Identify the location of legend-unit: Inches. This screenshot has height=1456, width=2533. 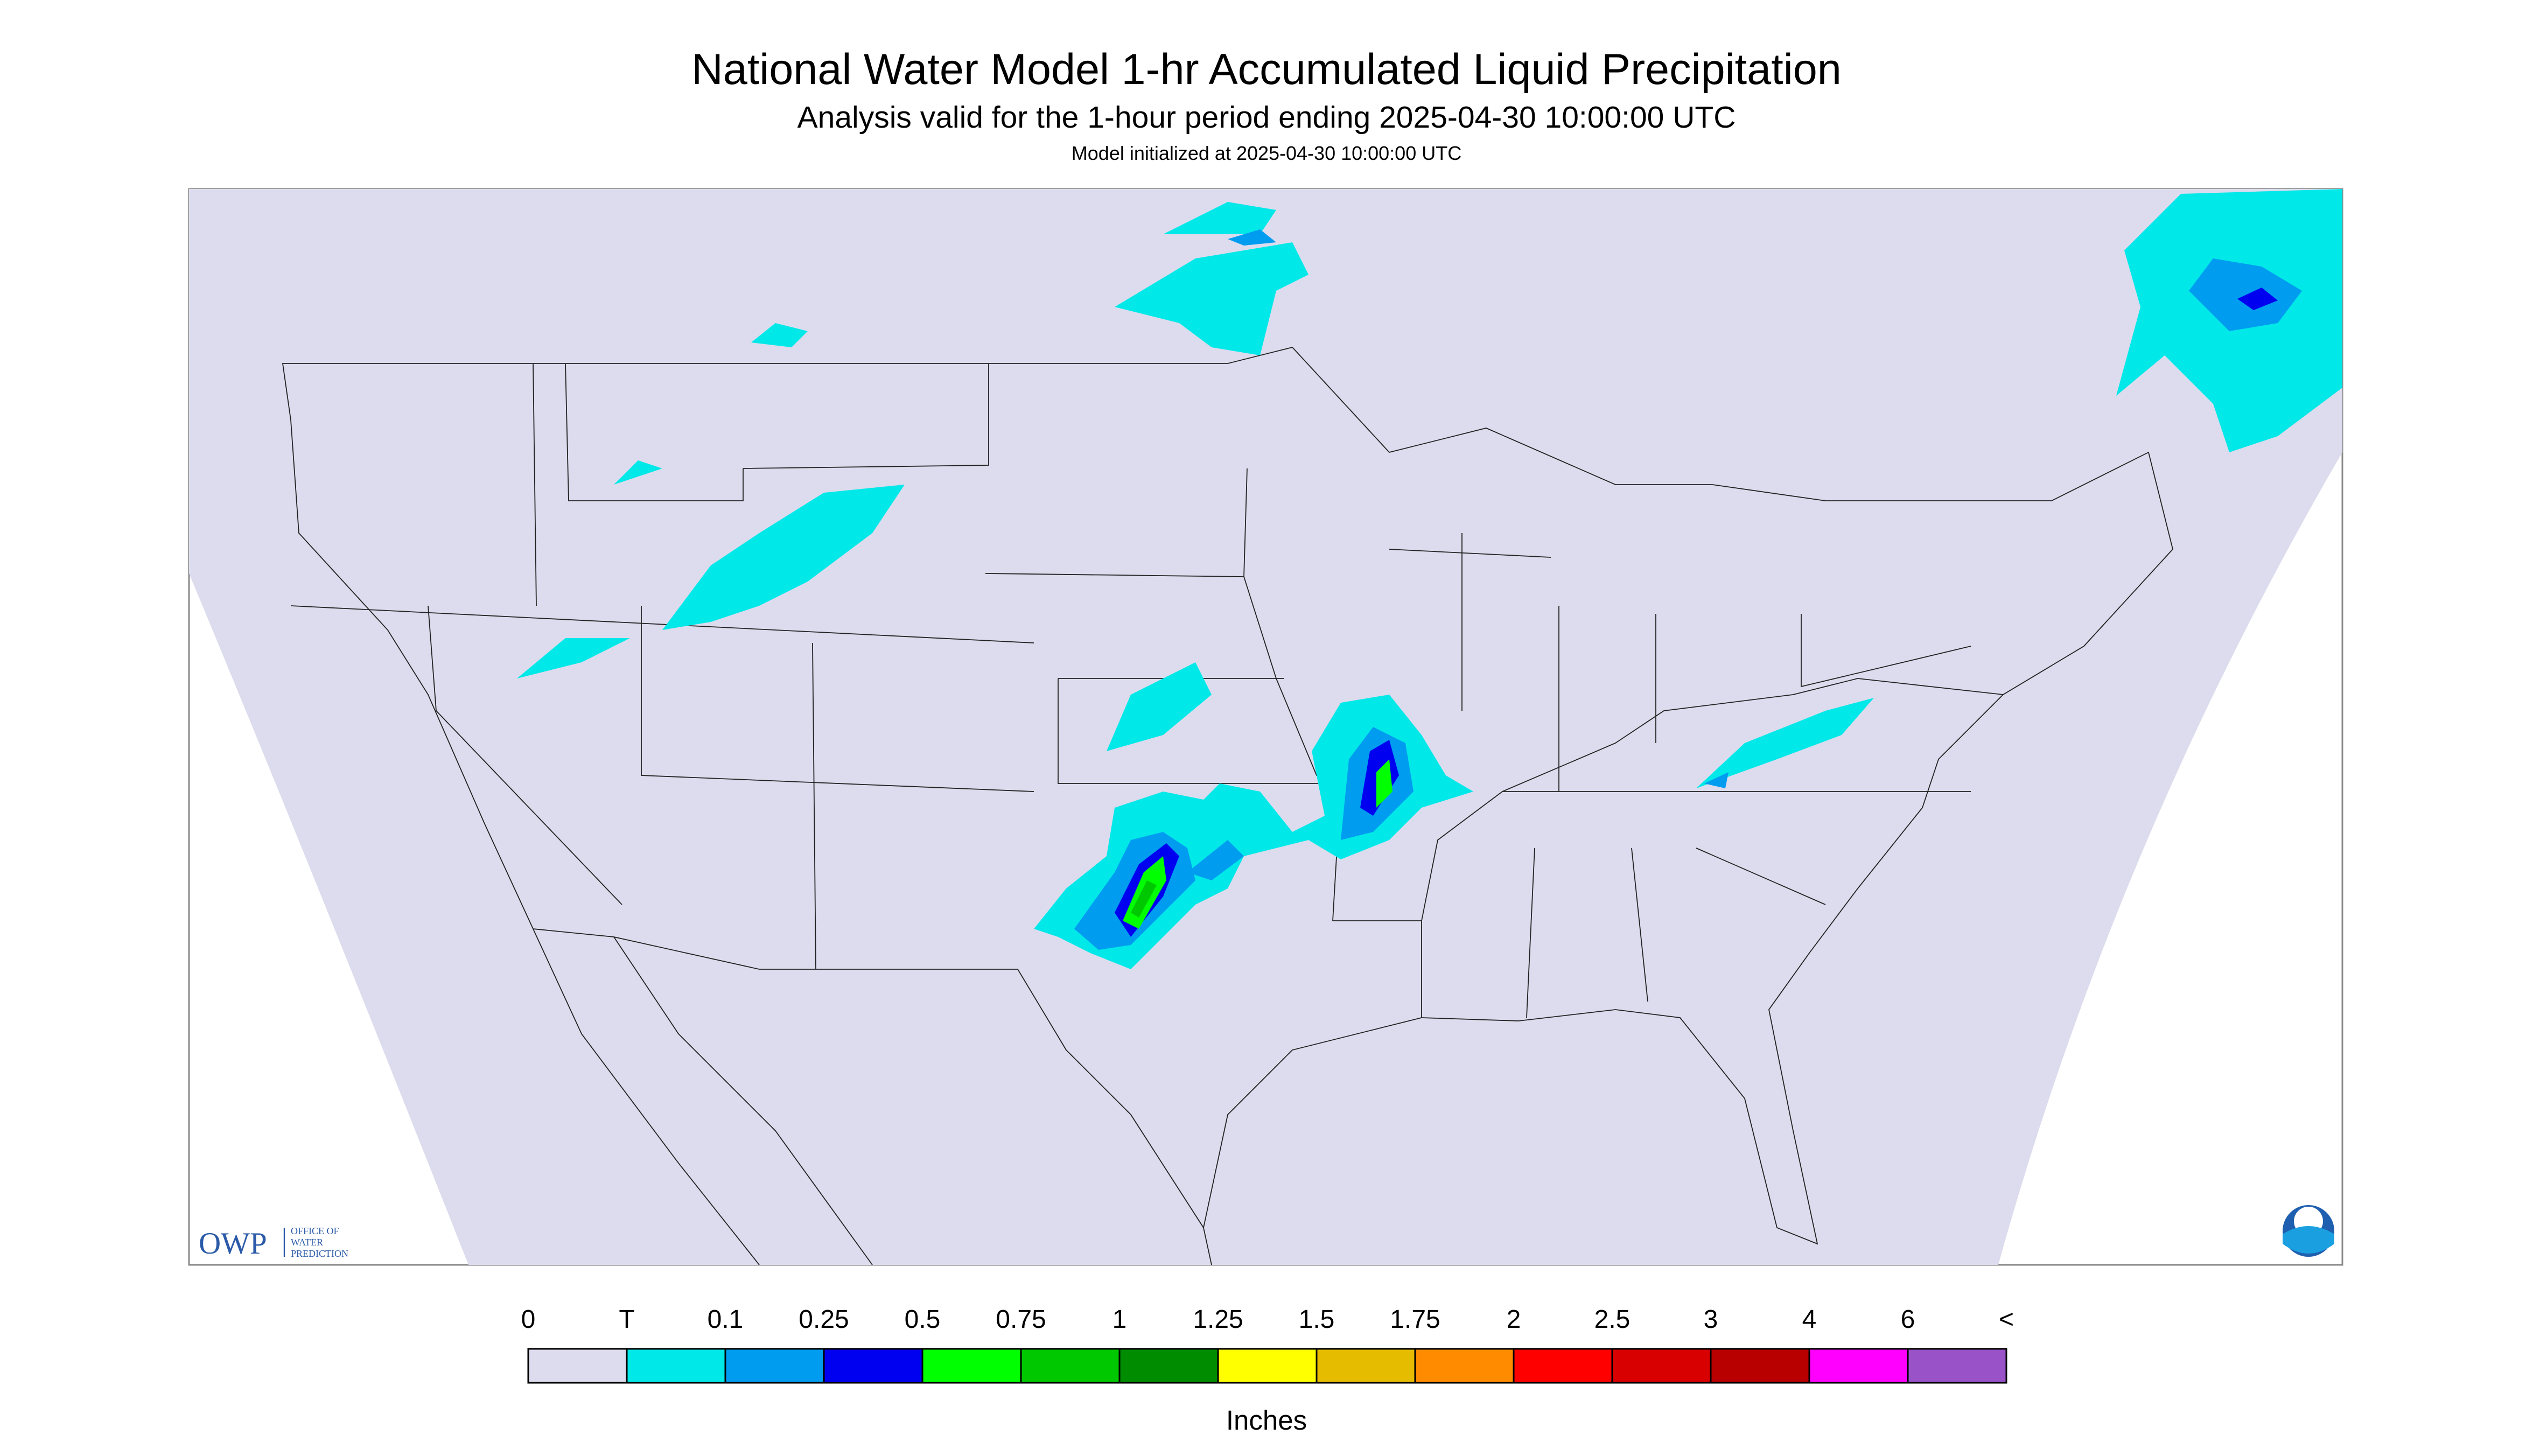
(1266, 1420).